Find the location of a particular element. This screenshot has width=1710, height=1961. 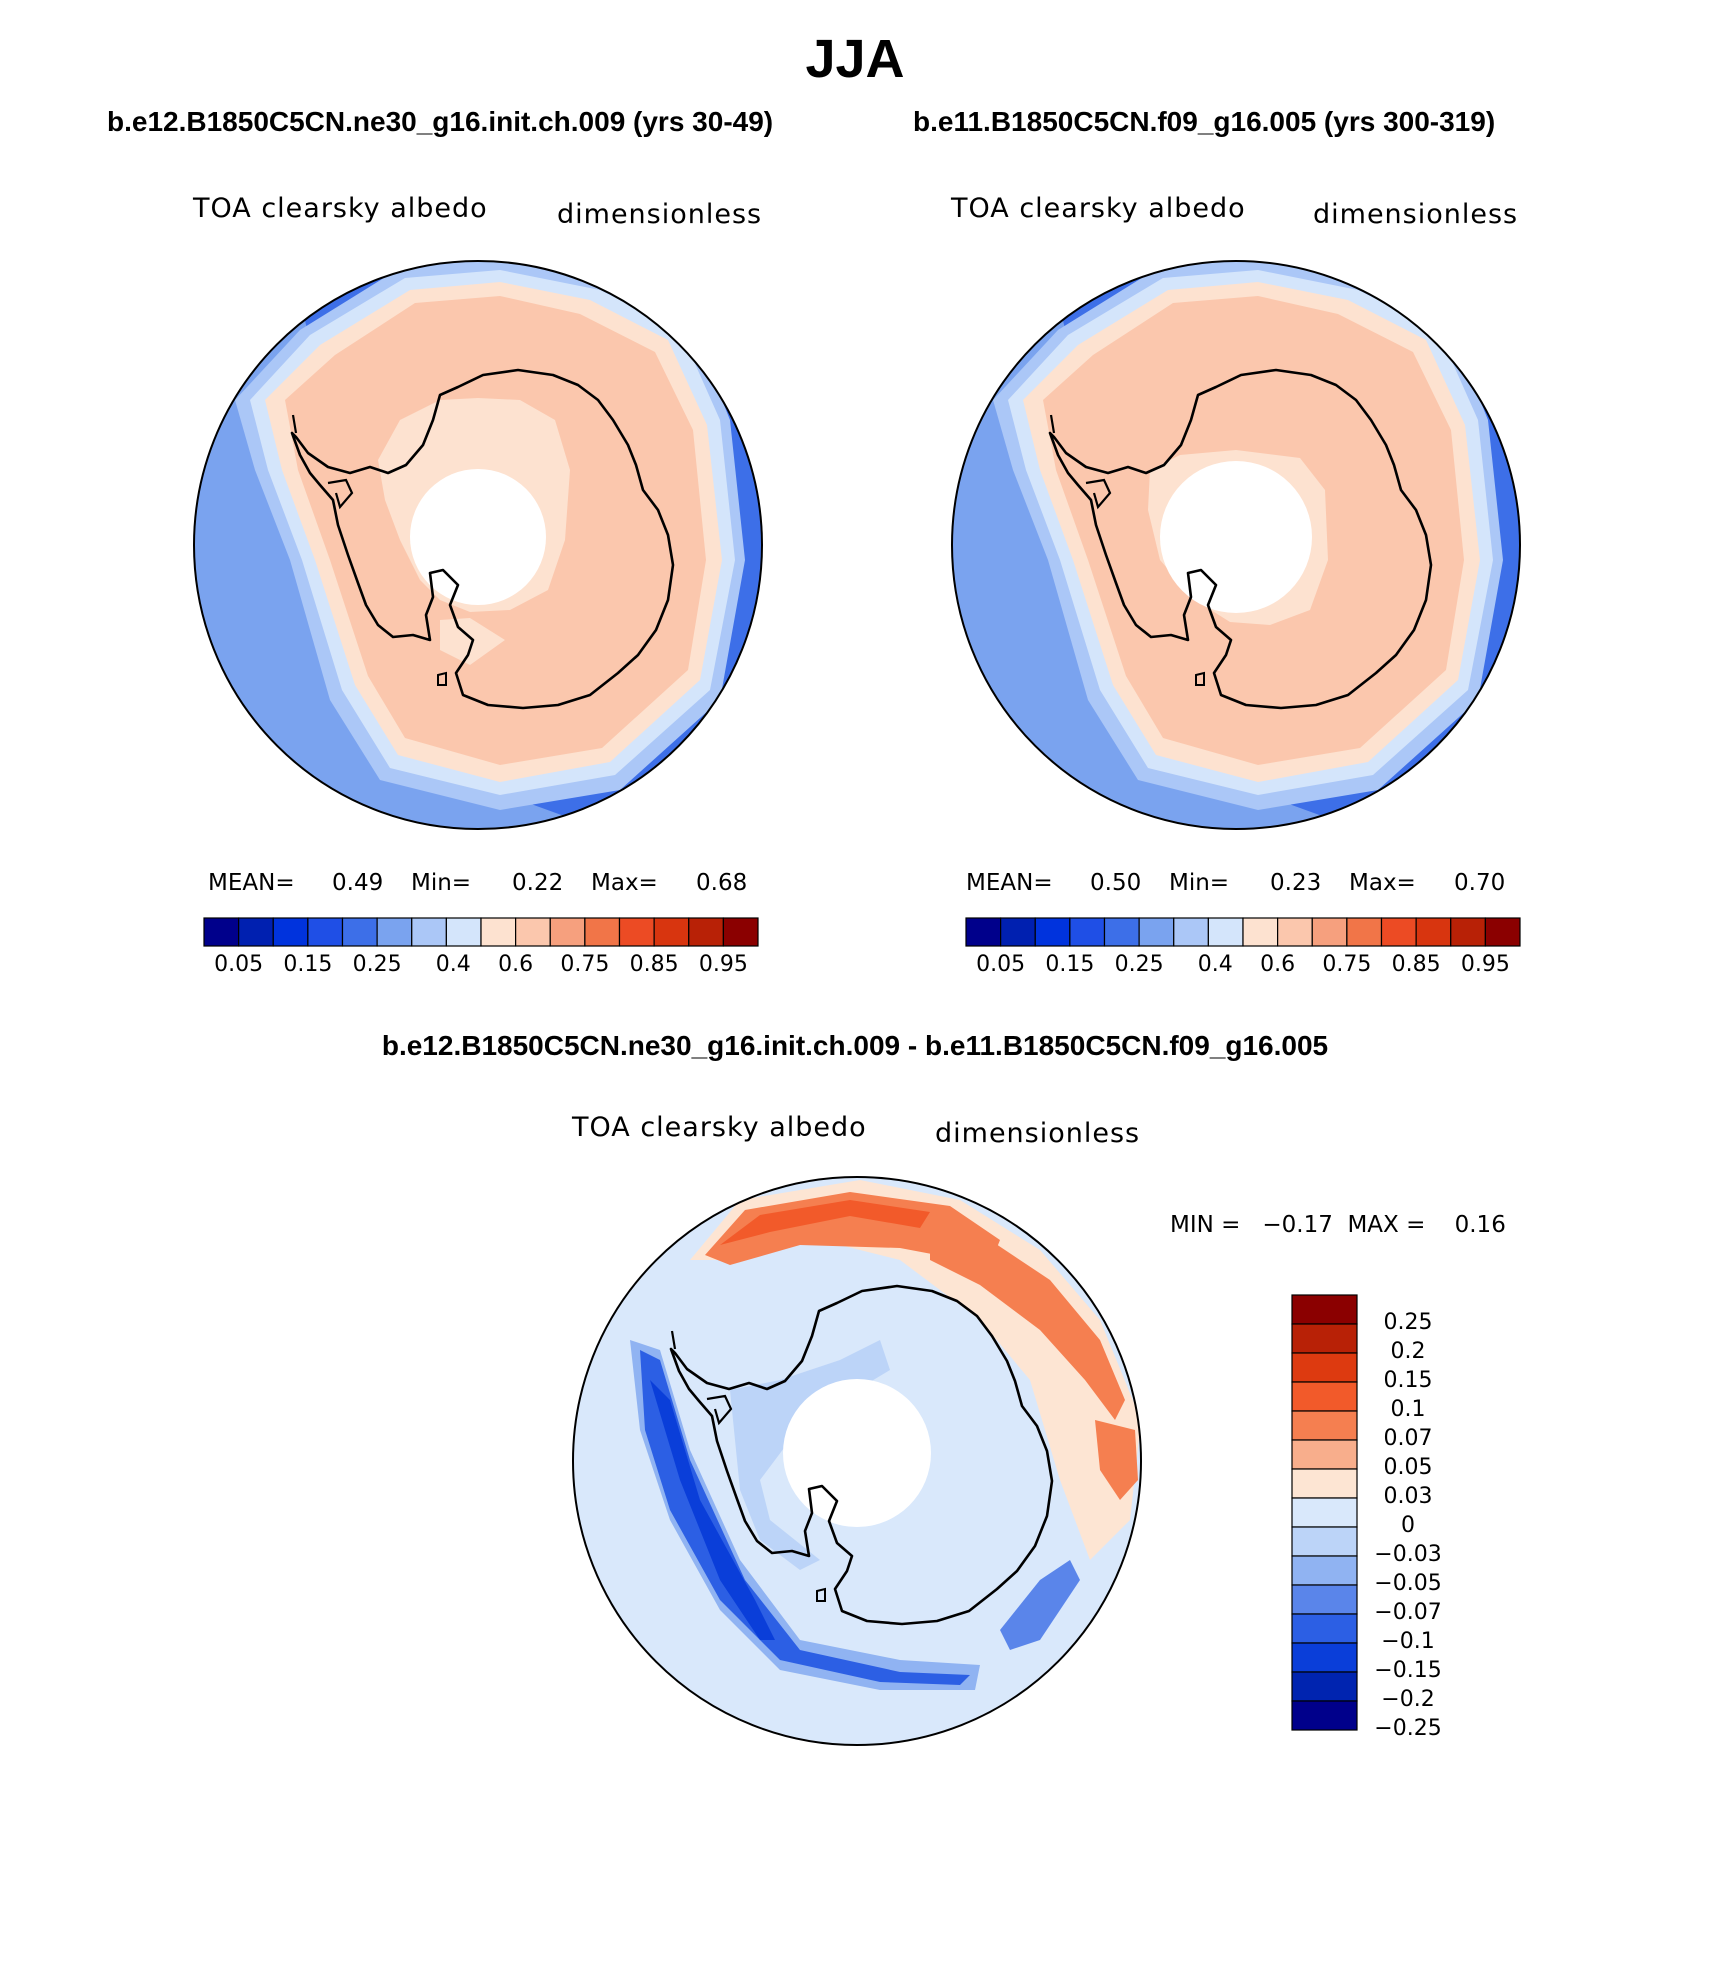

panel1-colorbar-tick-label: 0.25 is located at coordinates (377, 964).